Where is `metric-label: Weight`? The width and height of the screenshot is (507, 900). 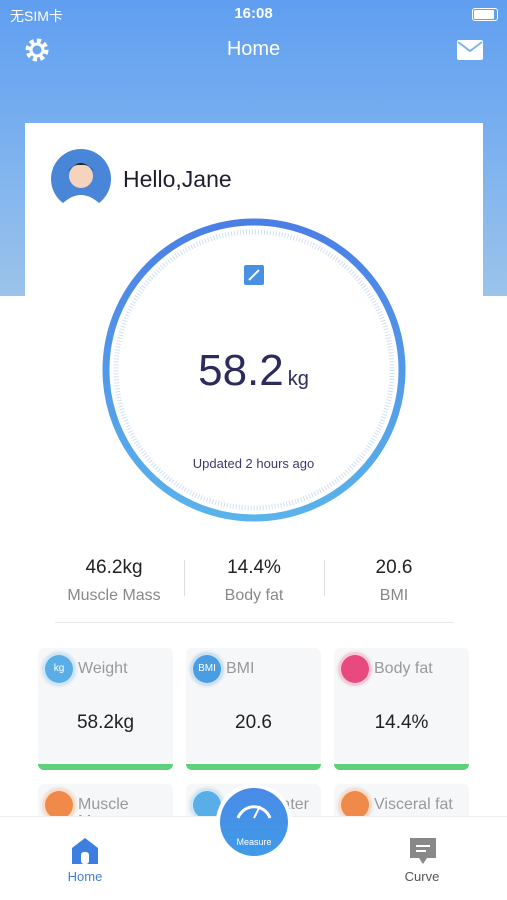 metric-label: Weight is located at coordinates (103, 668).